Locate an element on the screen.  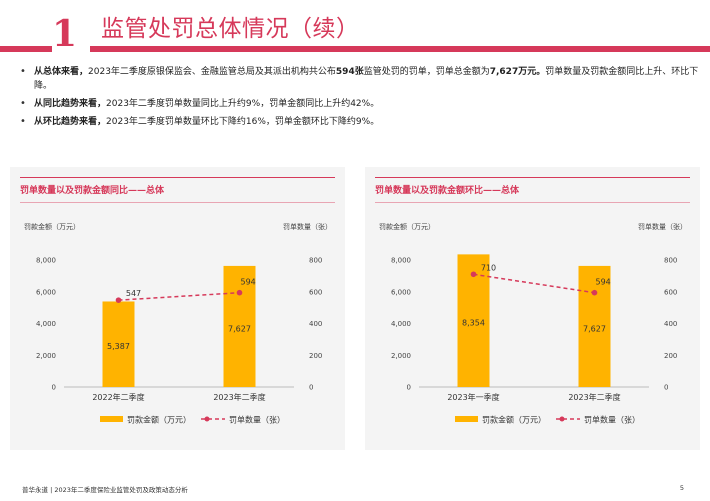
header-bar-gap is located at coordinates (71, 49).